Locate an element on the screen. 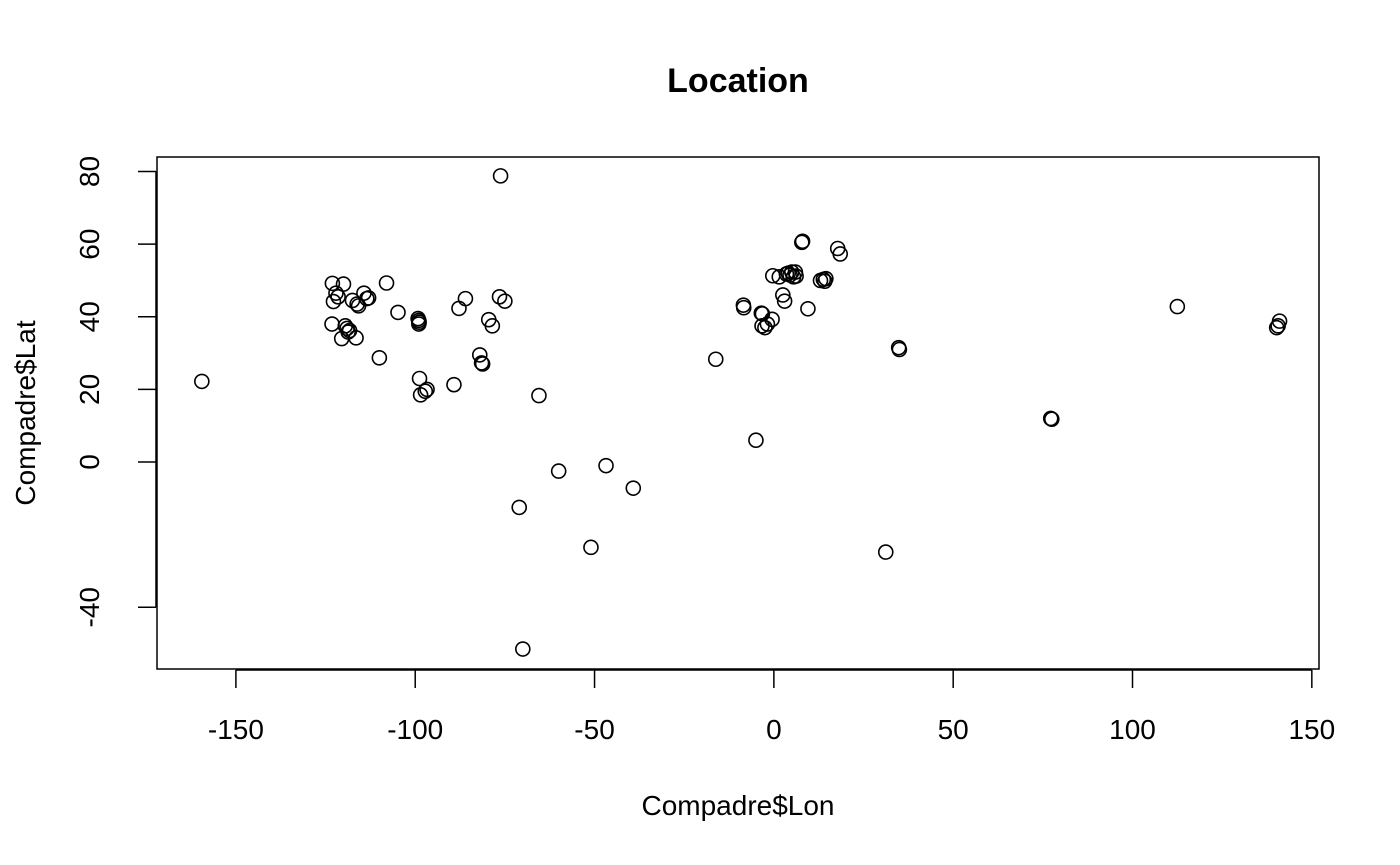 This screenshot has width=1400, height=865. y-tick-label: 20 is located at coordinates (89, 389).